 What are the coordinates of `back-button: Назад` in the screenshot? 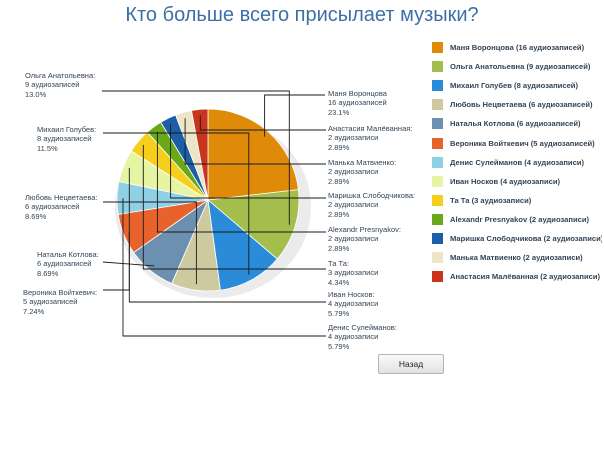 It's located at (411, 364).